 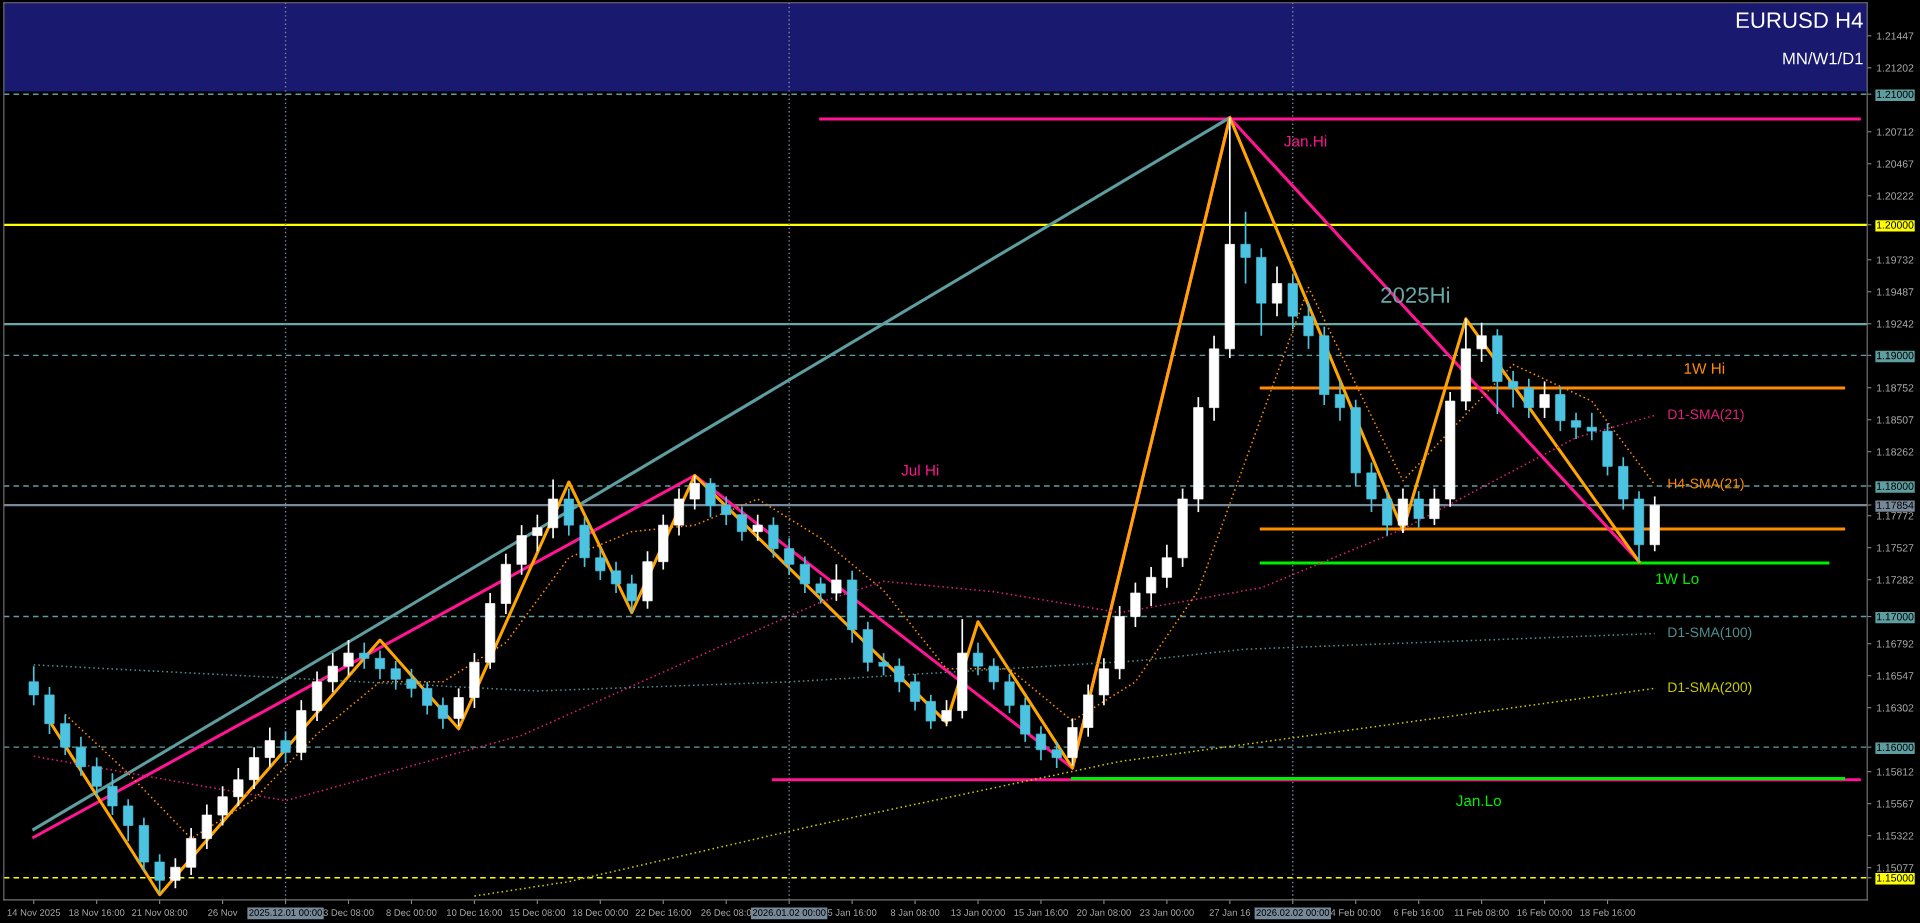 What do you see at coordinates (1895, 68) in the screenshot?
I see `y-tick-label: 1.21202` at bounding box center [1895, 68].